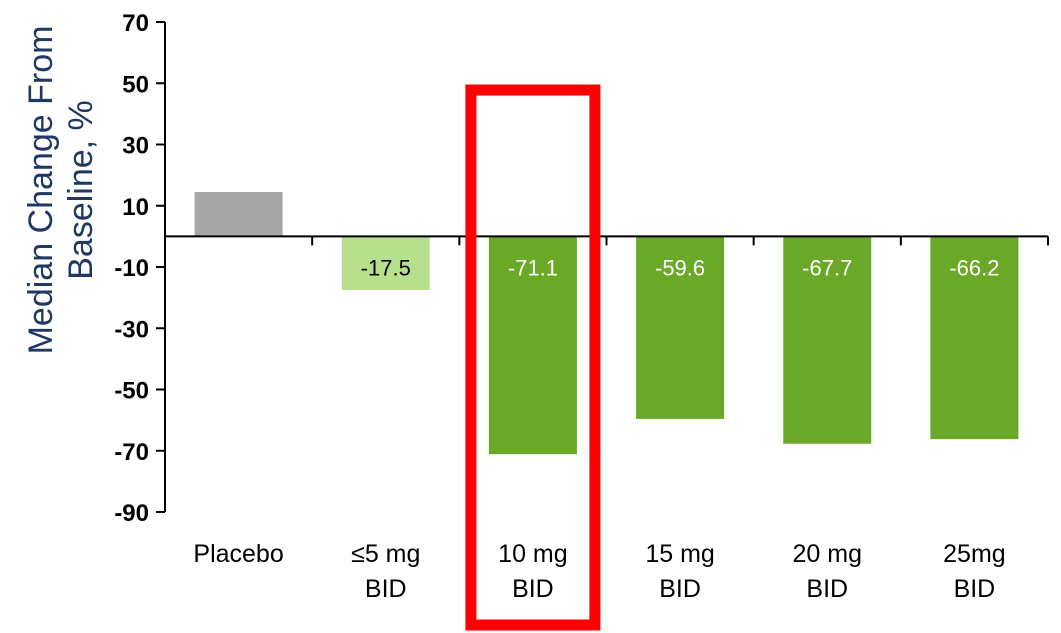  I want to click on x-tick-label: ≤5 mg, so click(385, 554).